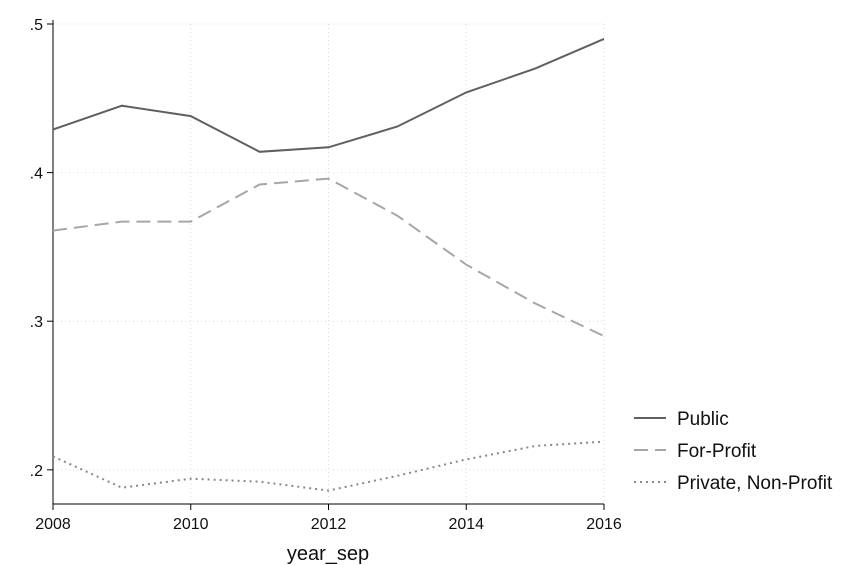 This screenshot has height=565, width=858. What do you see at coordinates (36, 25) in the screenshot?
I see `y-tick-label: .5` at bounding box center [36, 25].